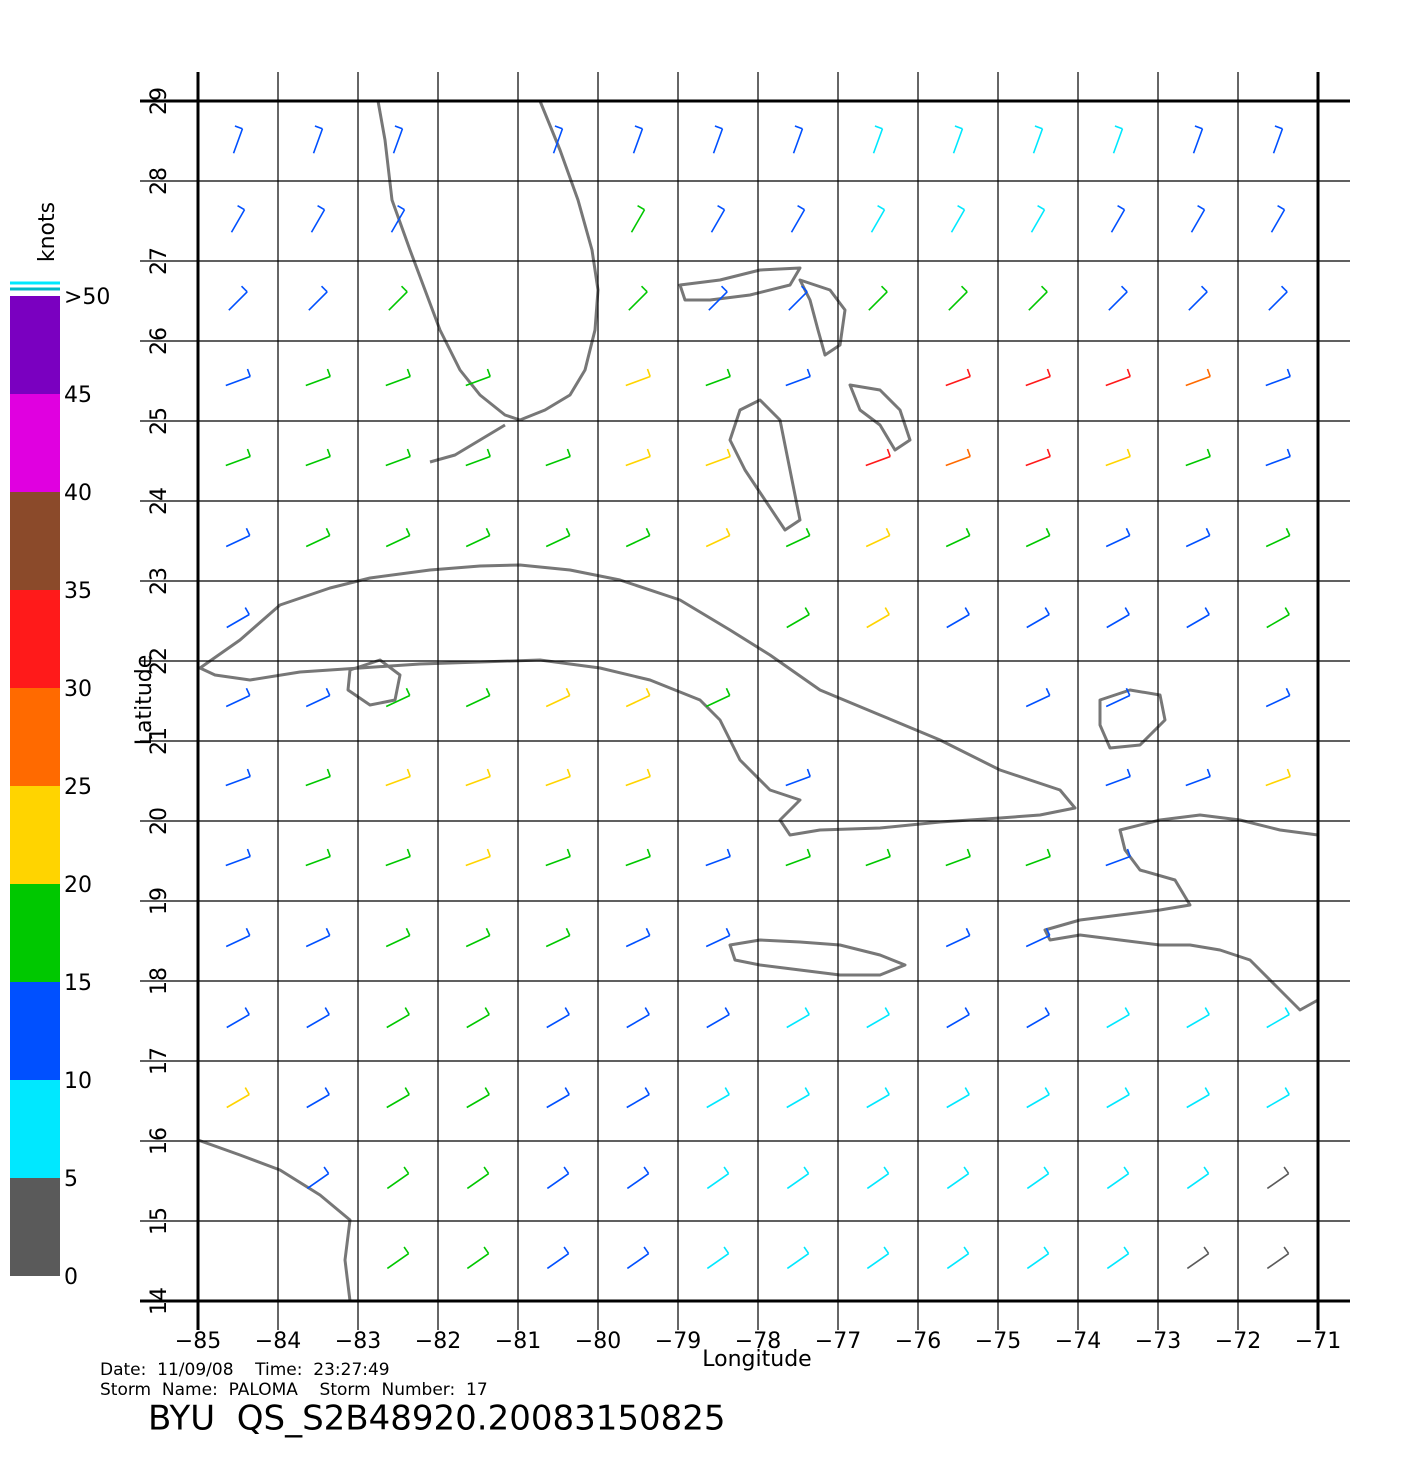  I want to click on x-tick-label: −85, so click(198, 1341).